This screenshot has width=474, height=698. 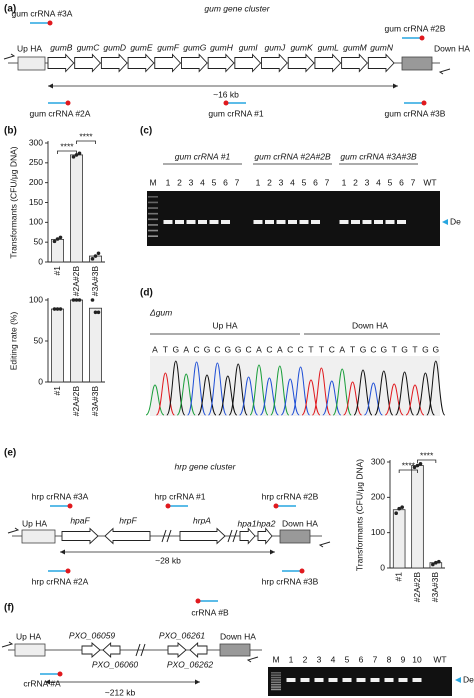 What do you see at coordinates (367, 182) in the screenshot?
I see `lane-label: 3` at bounding box center [367, 182].